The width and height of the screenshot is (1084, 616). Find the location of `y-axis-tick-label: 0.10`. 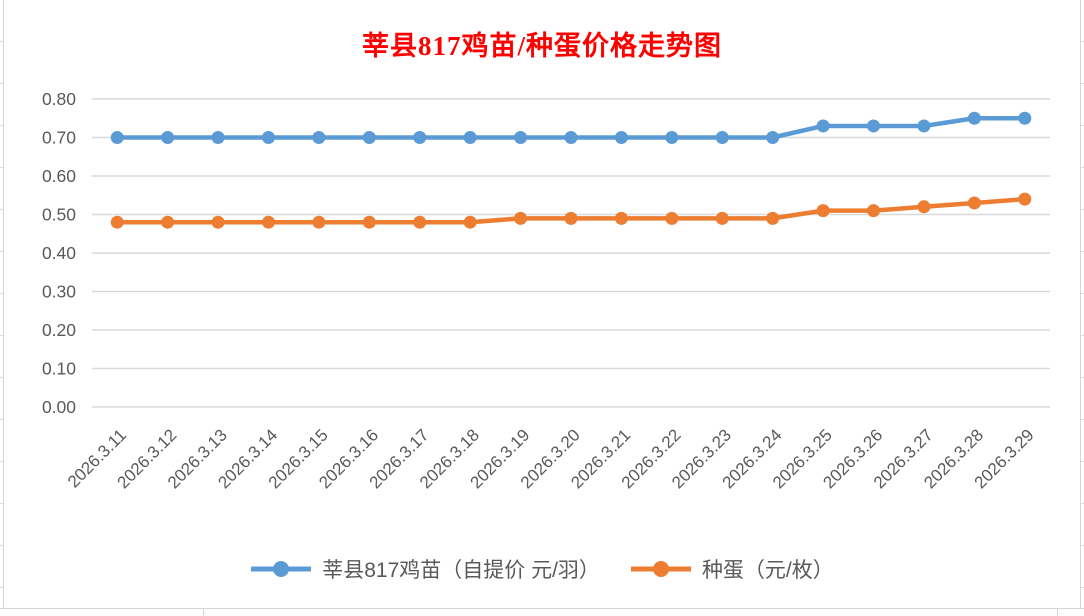

y-axis-tick-label: 0.10 is located at coordinates (59, 369).